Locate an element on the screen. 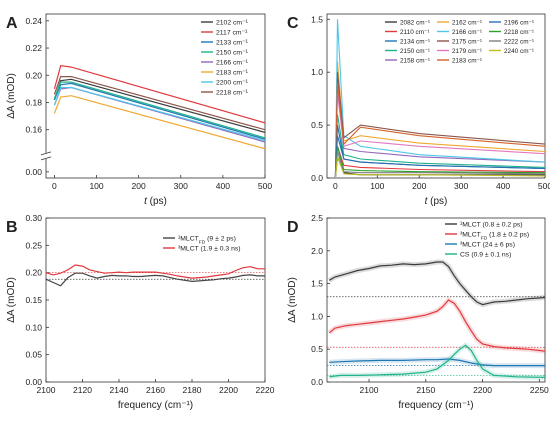 This screenshot has width=550, height=429. y-tick-label: 0.30 is located at coordinates (33, 218).